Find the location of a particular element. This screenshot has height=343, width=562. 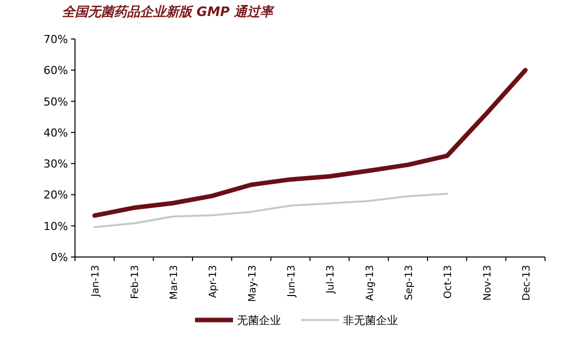

y-tick-label: 10% is located at coordinates (56, 226).